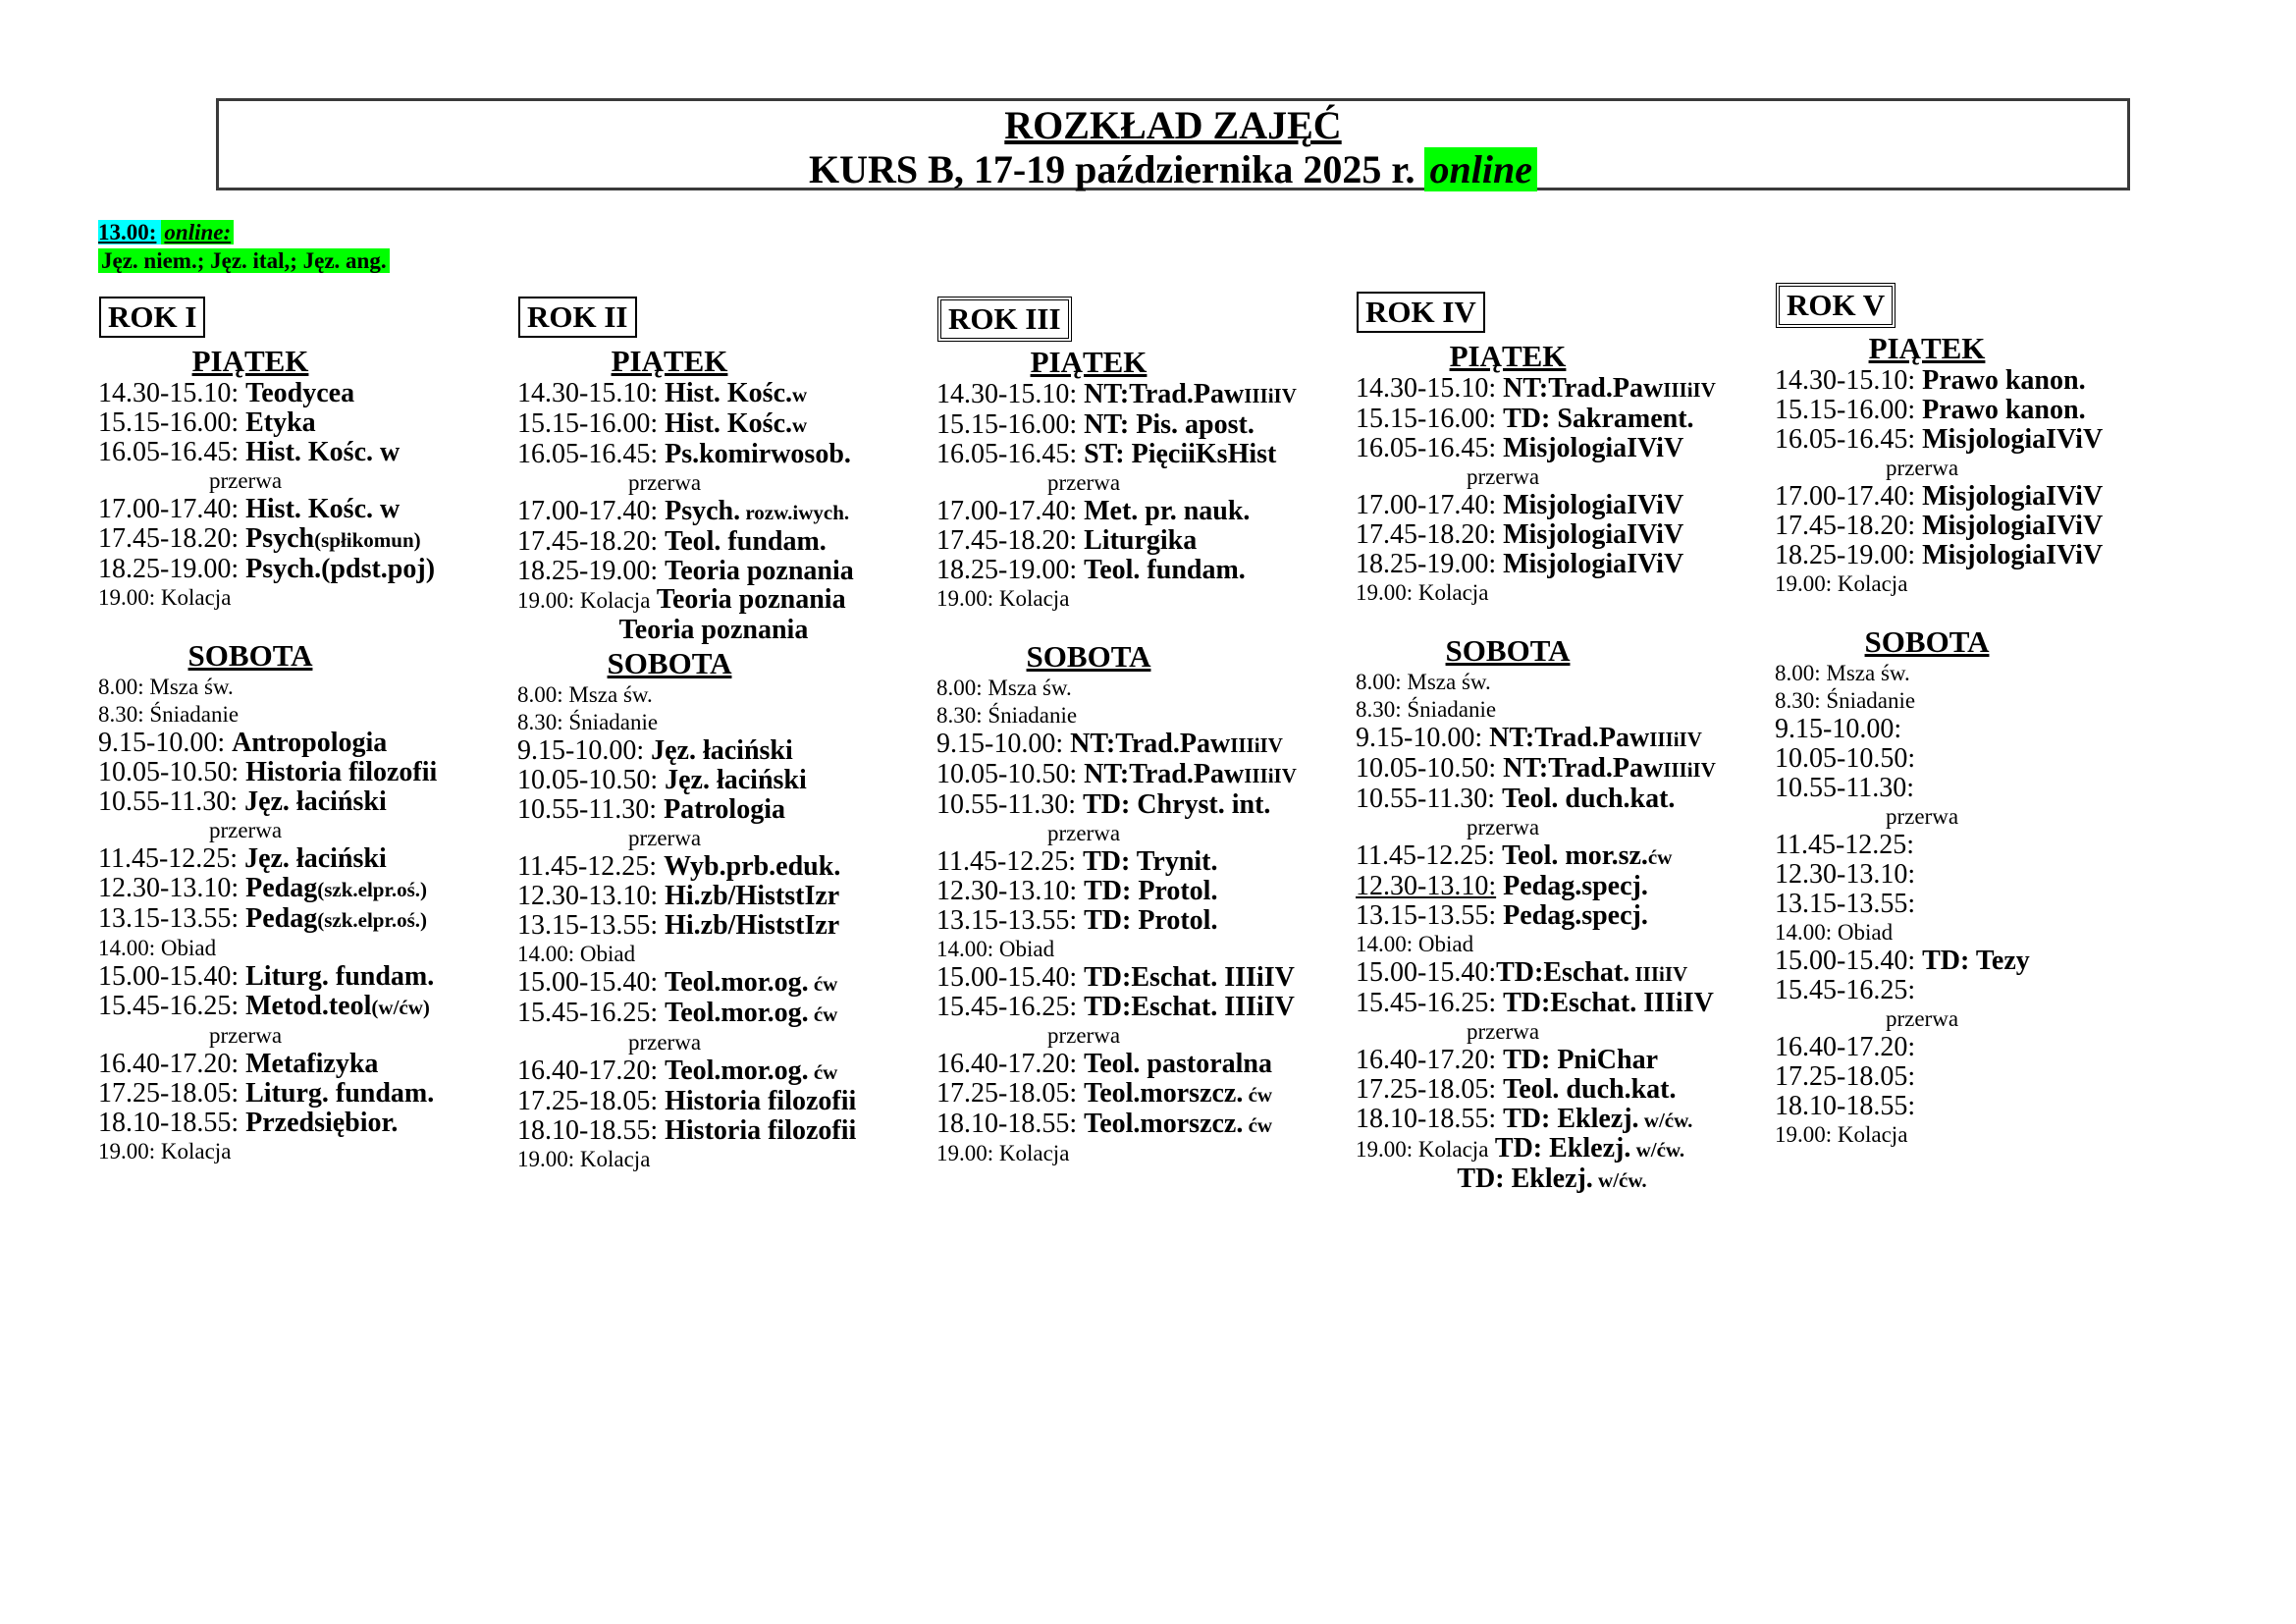 The height and width of the screenshot is (1624, 2296). What do you see at coordinates (1846, 496) in the screenshot?
I see `row-time: 17.00-17.40:` at bounding box center [1846, 496].